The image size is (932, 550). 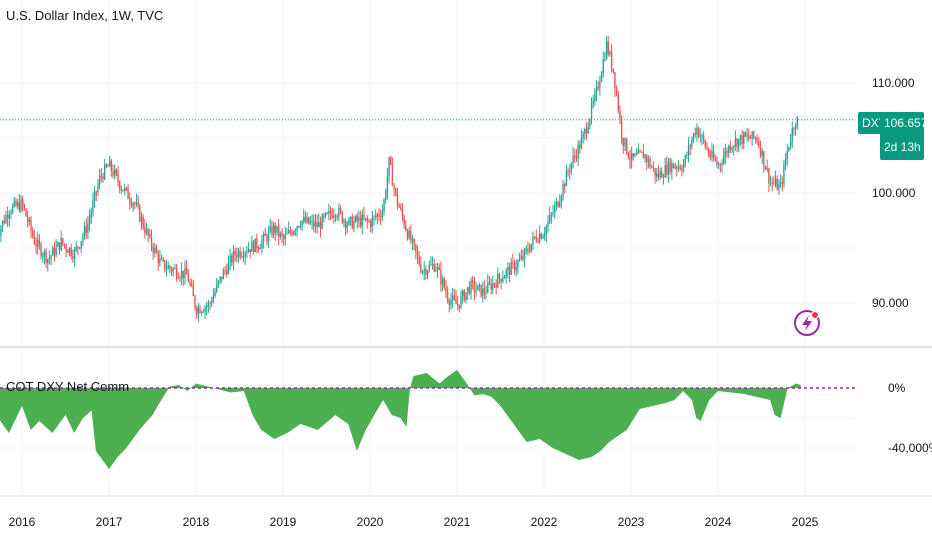 I want to click on time-tick-label: 2022, so click(x=544, y=522).